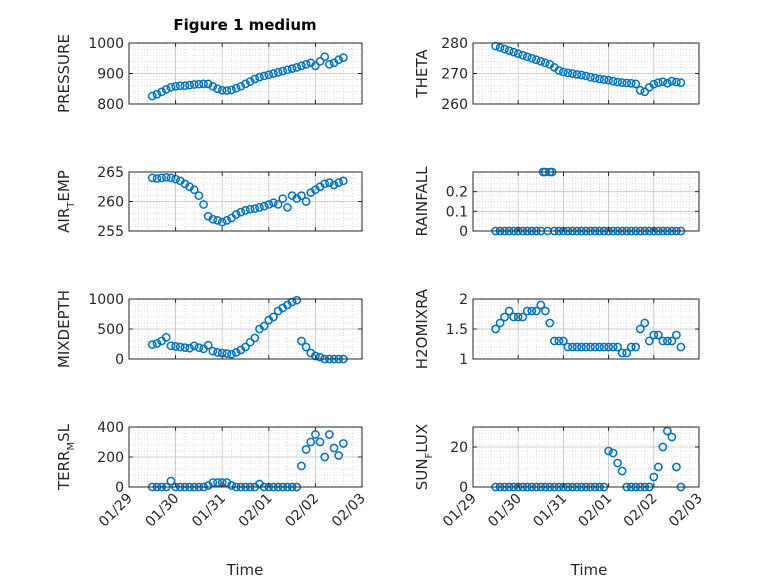  What do you see at coordinates (110, 105) in the screenshot?
I see `y-tick-label: 800` at bounding box center [110, 105].